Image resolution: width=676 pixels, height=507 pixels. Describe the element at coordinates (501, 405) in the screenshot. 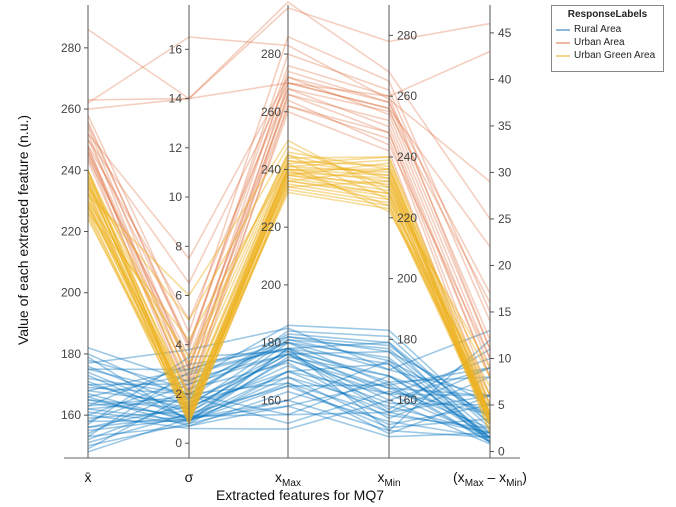

I see `tick-label: 5` at that location.